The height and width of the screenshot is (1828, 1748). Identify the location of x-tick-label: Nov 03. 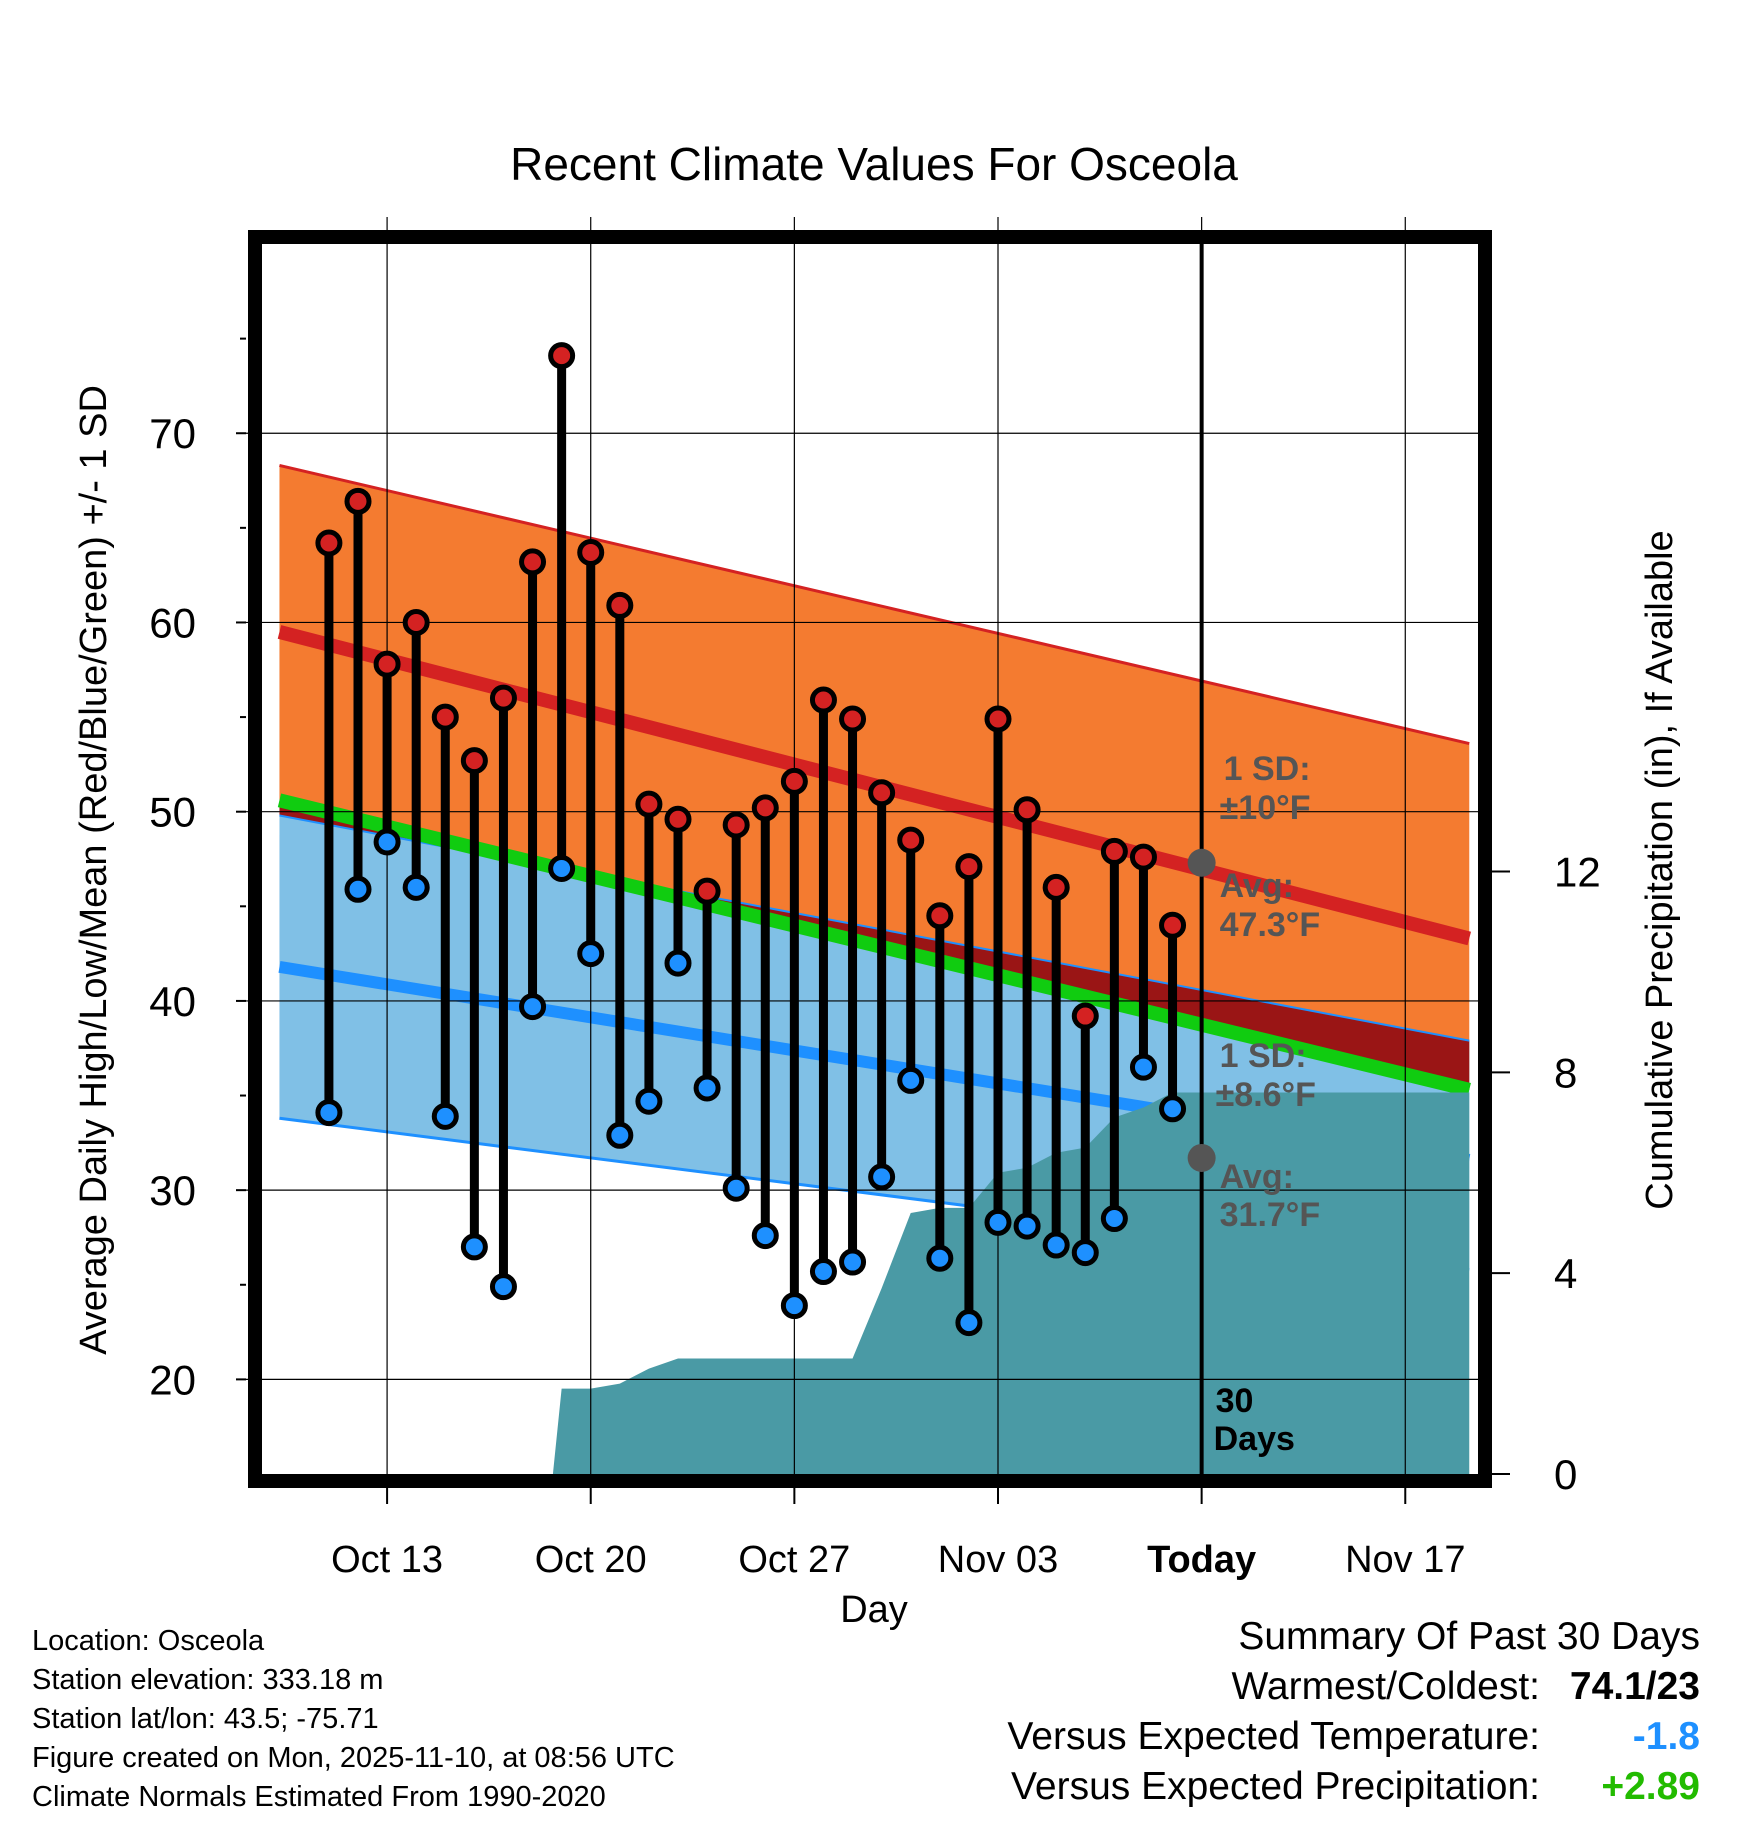
(998, 1560).